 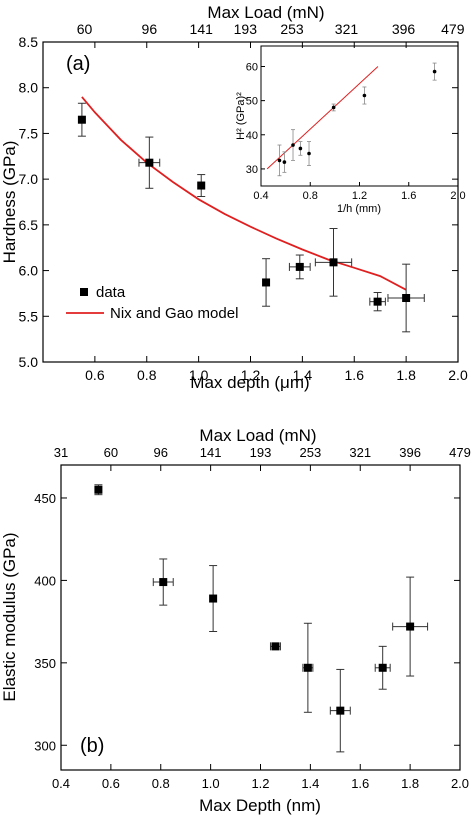 I want to click on top-tick-label: 60, so click(x=111, y=452).